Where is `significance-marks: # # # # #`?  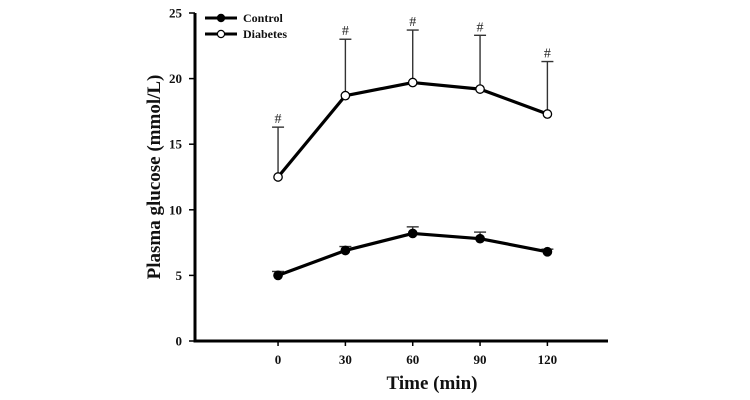
significance-marks: # # # # # is located at coordinates (413, 71).